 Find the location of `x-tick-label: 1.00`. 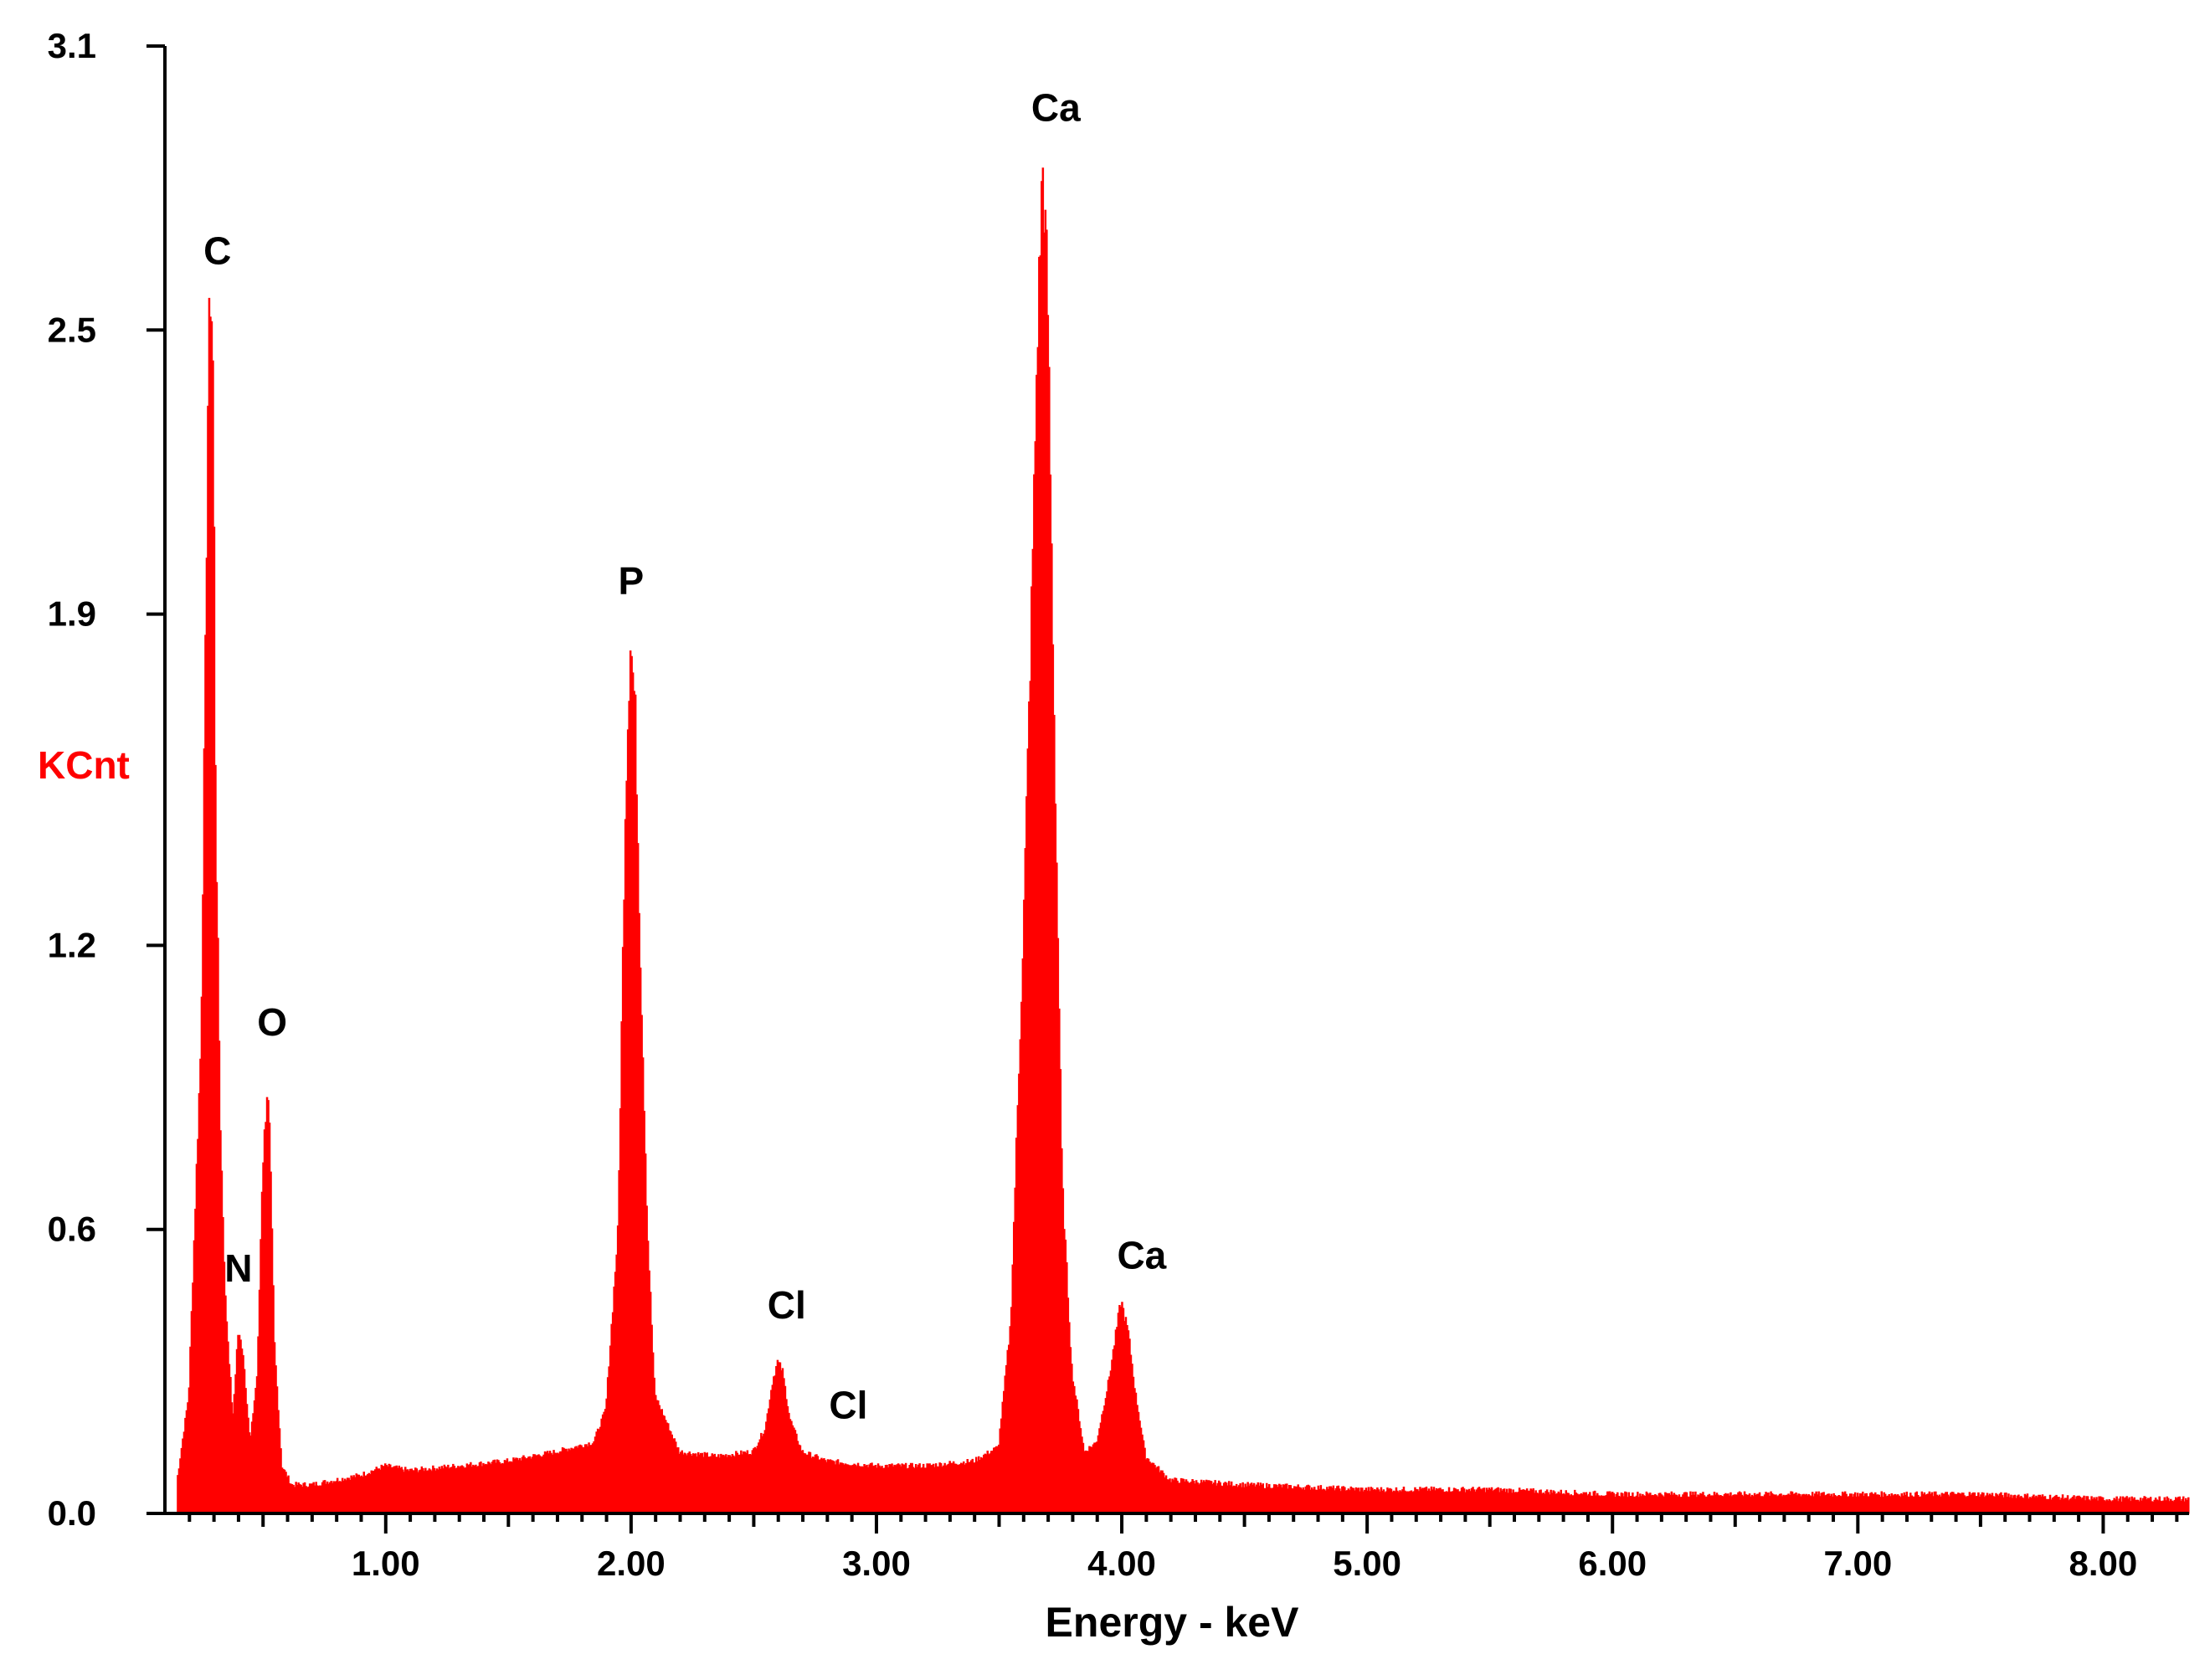

x-tick-label: 1.00 is located at coordinates (386, 1563).